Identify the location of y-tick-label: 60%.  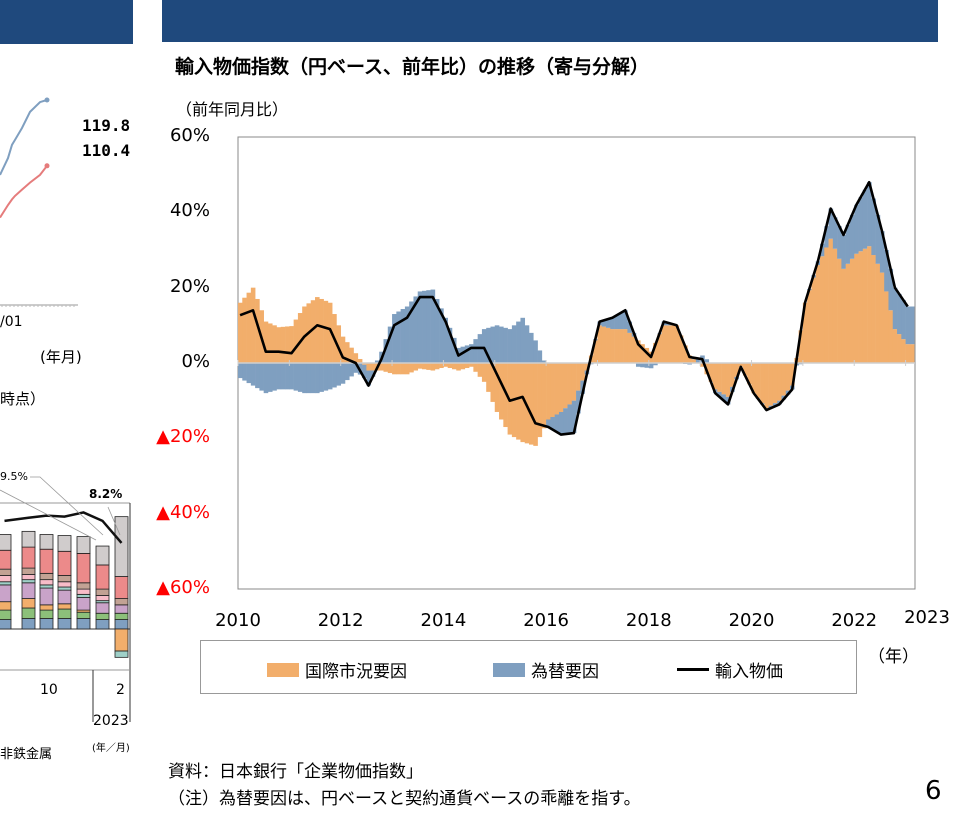
(189, 135).